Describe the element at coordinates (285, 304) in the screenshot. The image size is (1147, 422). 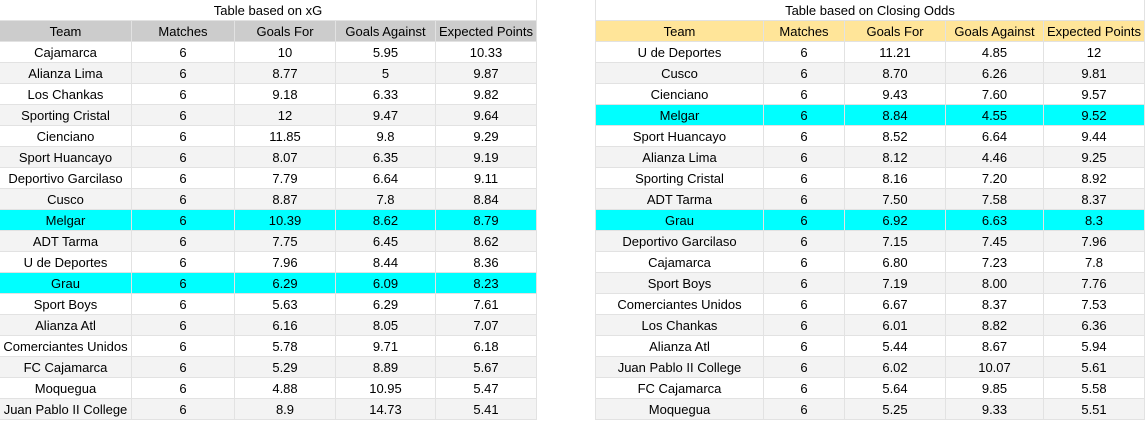
I see `value-cell: 5.63` at that location.